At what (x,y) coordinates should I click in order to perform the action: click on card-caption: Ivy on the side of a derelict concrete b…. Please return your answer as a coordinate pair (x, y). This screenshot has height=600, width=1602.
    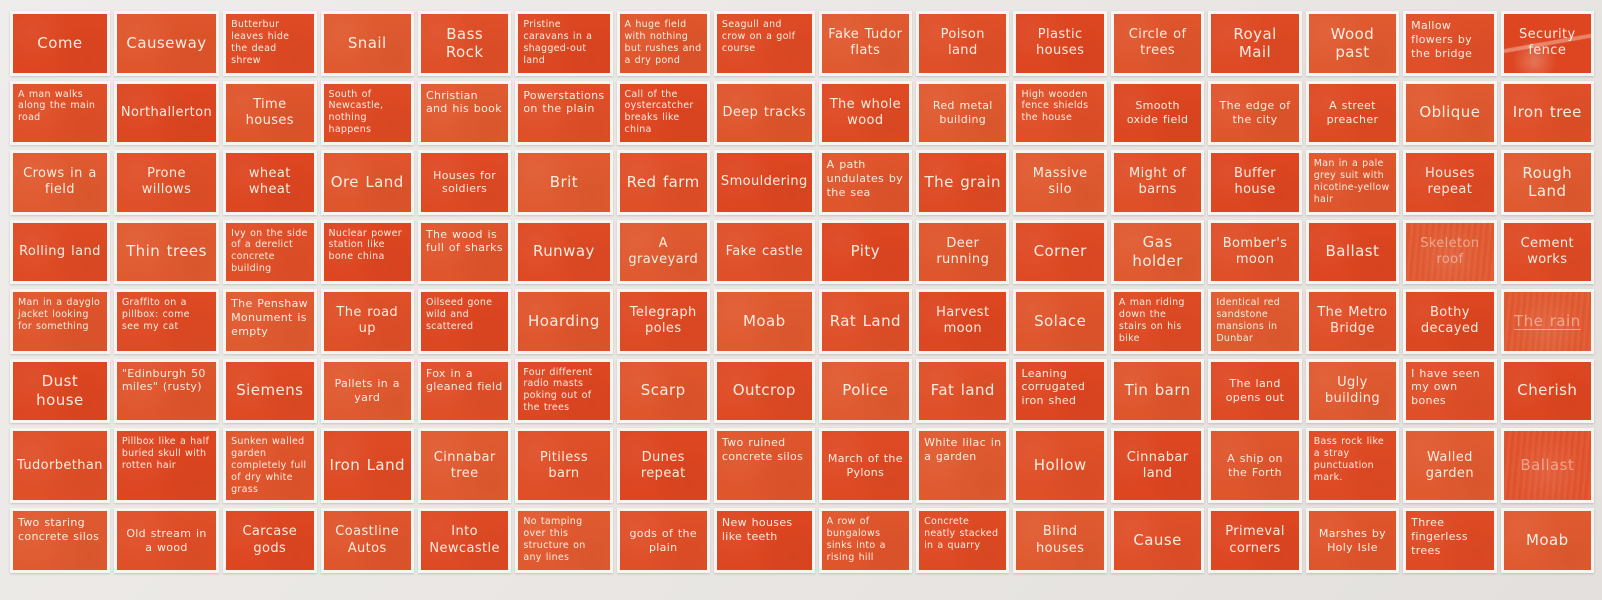
    Looking at the image, I should click on (269, 251).